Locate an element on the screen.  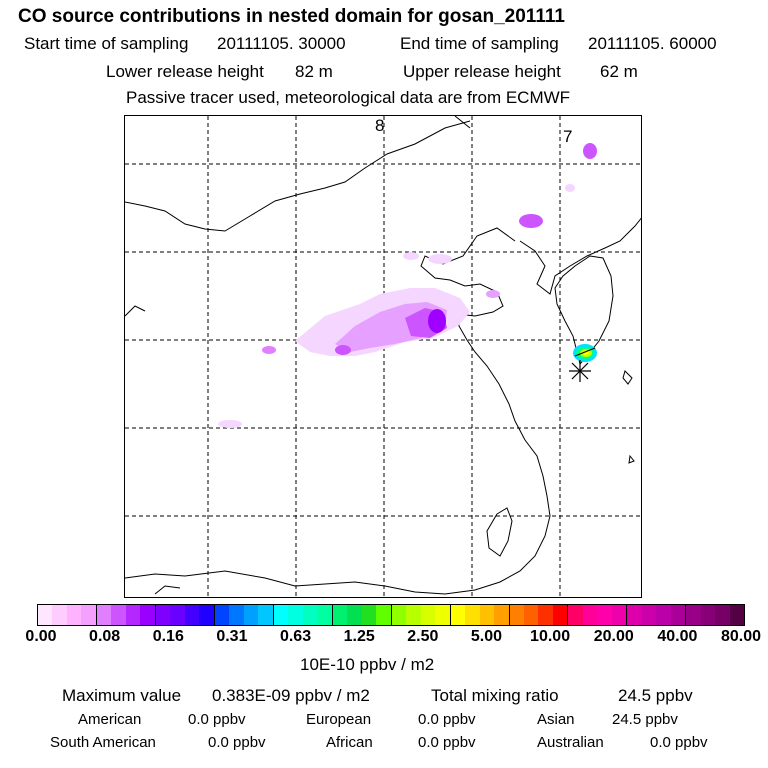
south-american-value: 0.0 ppbv is located at coordinates (237, 742).